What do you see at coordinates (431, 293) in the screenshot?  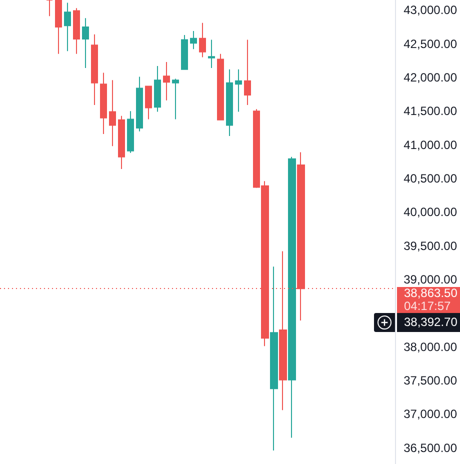 I see `ref-line-label: 38,863.50` at bounding box center [431, 293].